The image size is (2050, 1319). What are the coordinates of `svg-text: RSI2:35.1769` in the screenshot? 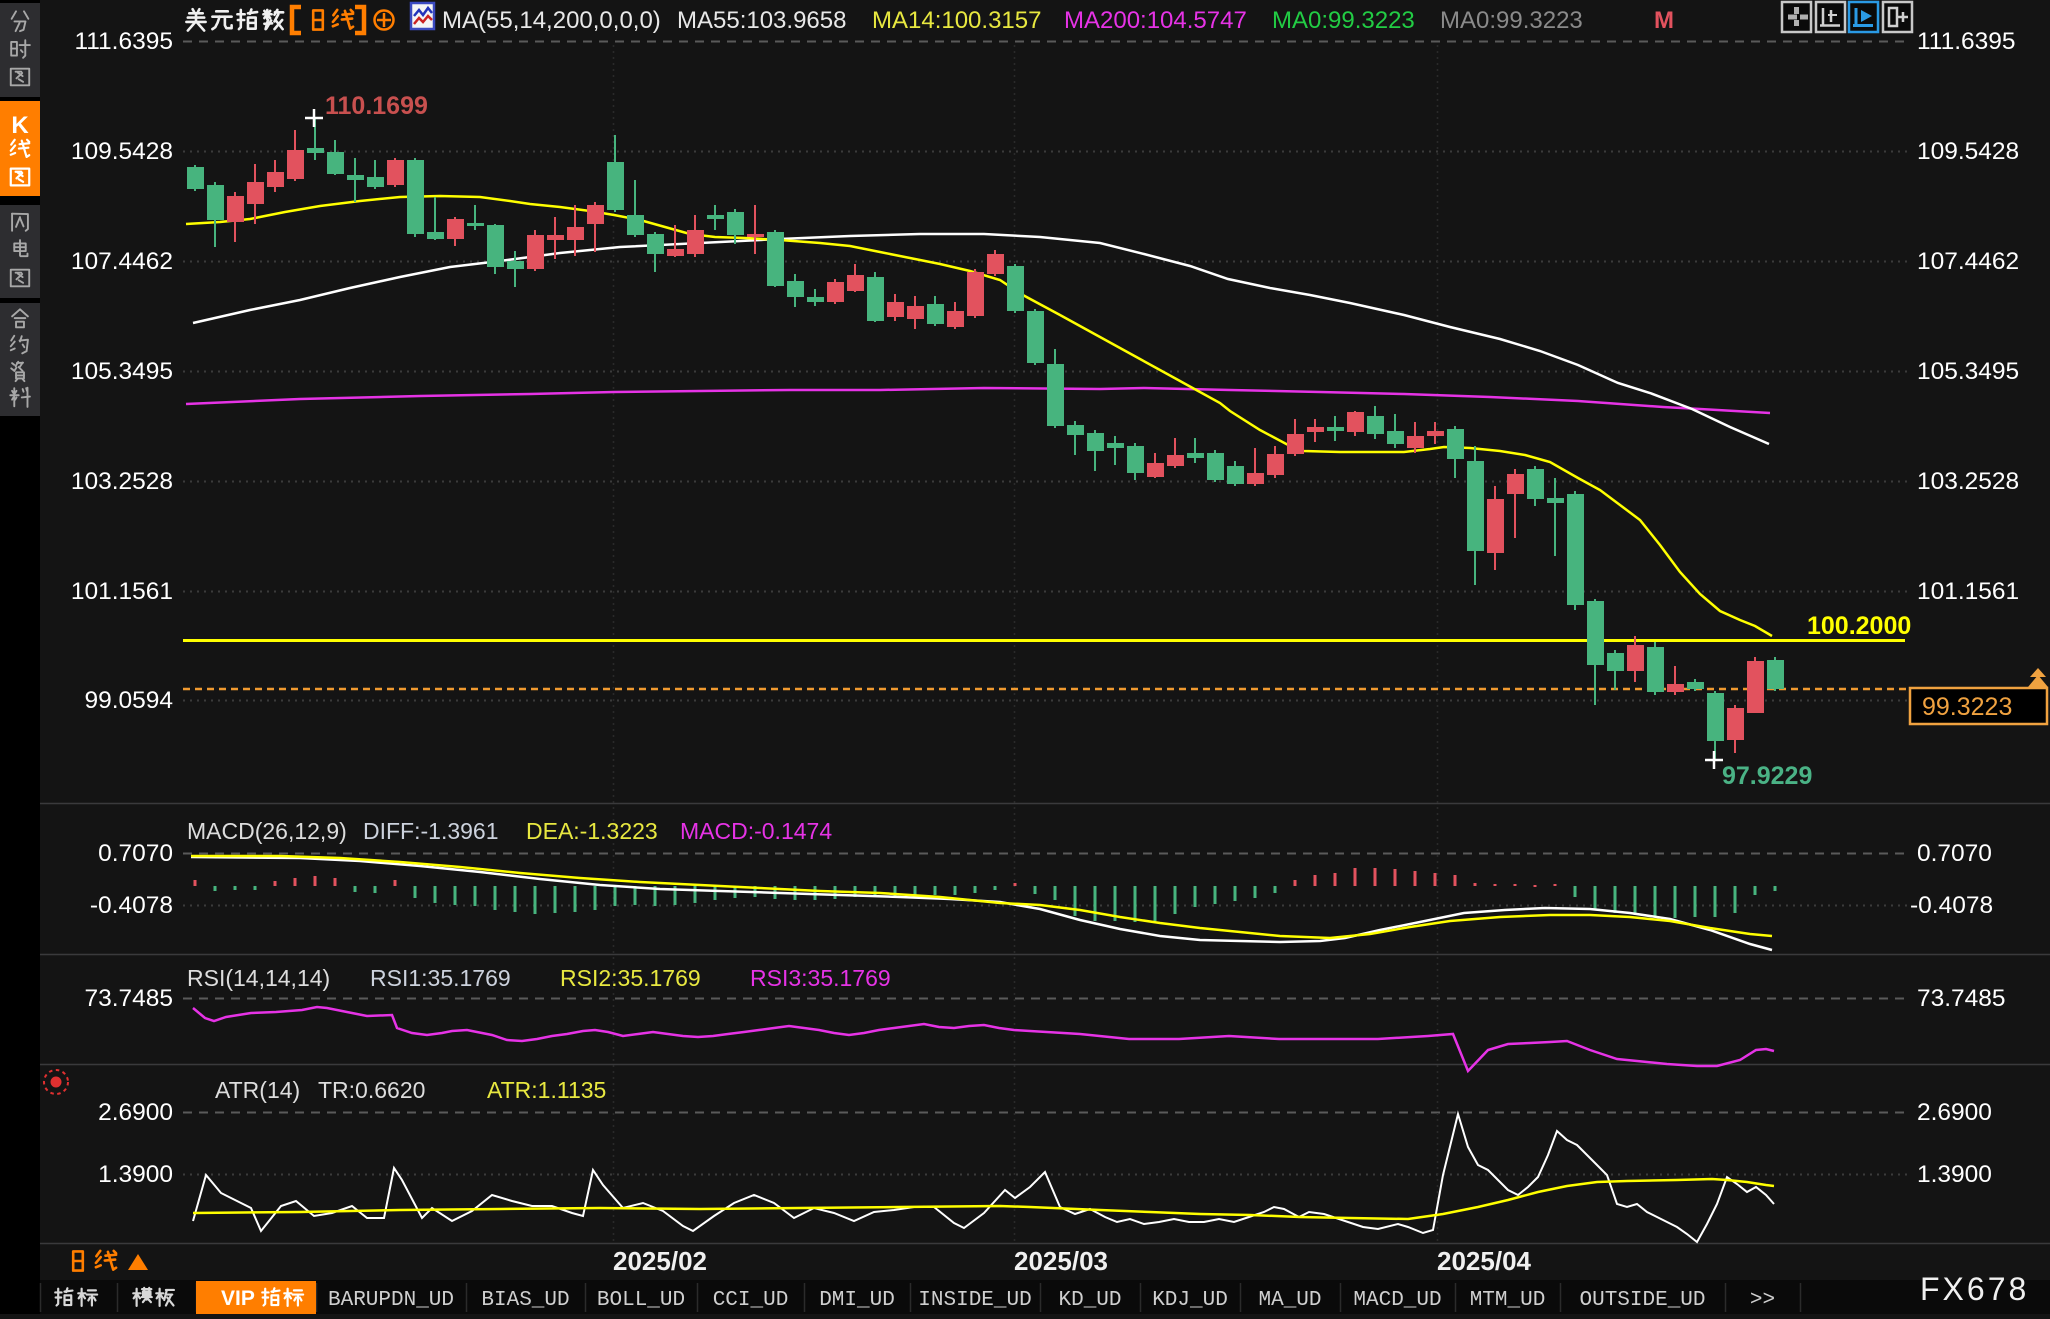 It's located at (630, 978).